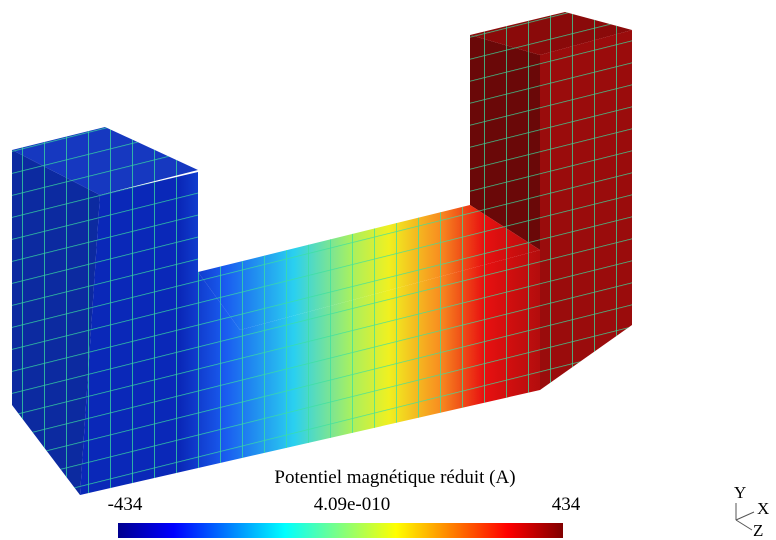  Describe the element at coordinates (740, 492) in the screenshot. I see `axis-label: Y` at that location.